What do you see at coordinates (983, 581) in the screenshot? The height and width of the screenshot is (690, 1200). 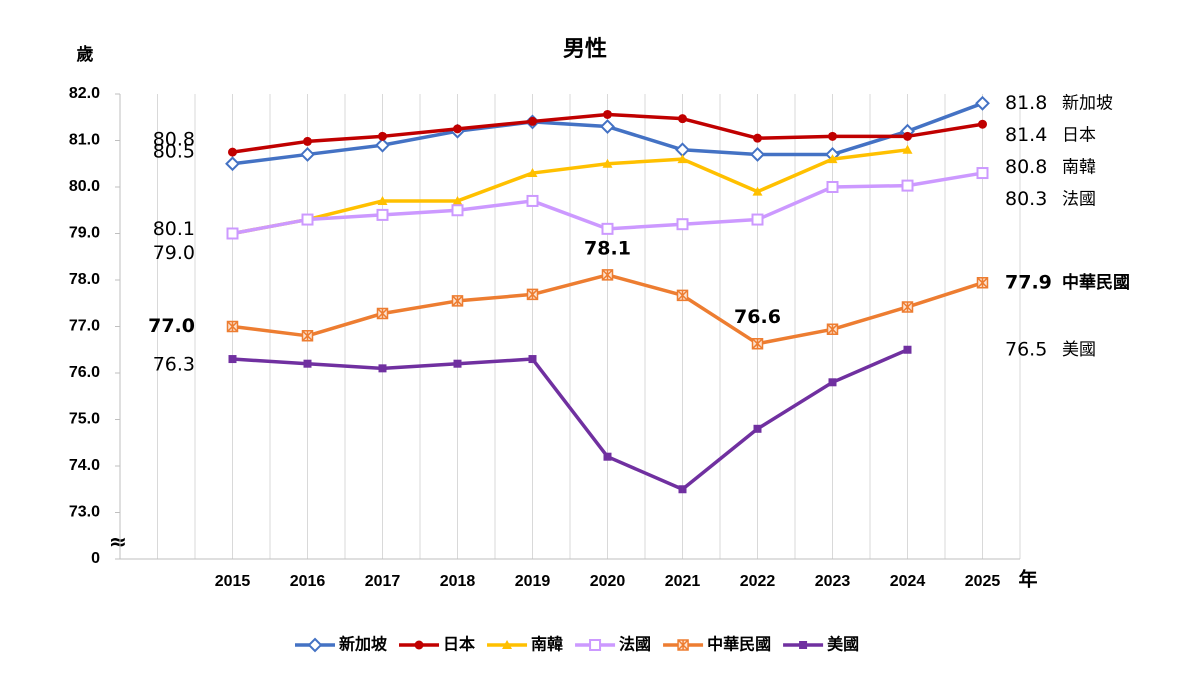 I see `x-tick-label: 2025` at bounding box center [983, 581].